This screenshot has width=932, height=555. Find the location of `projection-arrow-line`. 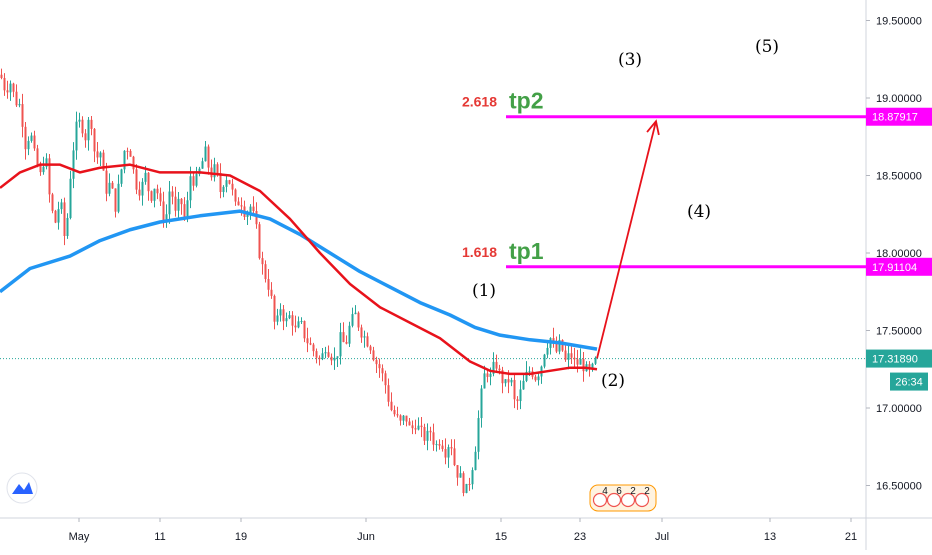

projection-arrow-line is located at coordinates (626, 240).